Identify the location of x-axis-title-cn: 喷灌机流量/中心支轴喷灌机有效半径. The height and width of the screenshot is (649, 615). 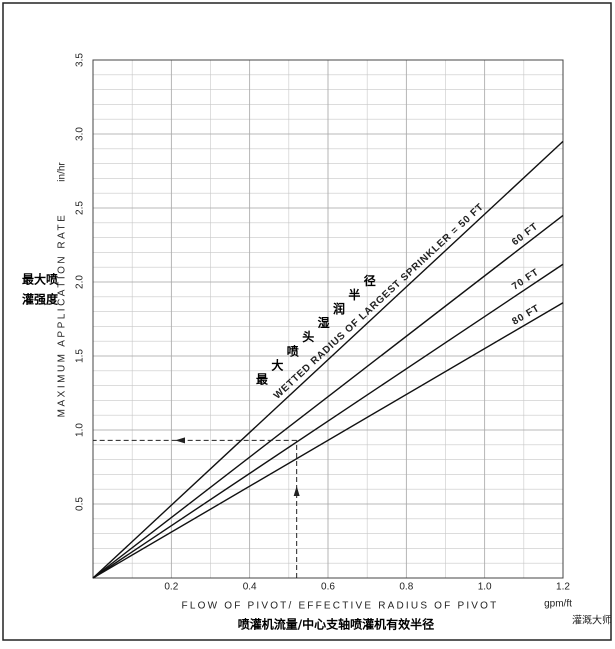
(336, 624).